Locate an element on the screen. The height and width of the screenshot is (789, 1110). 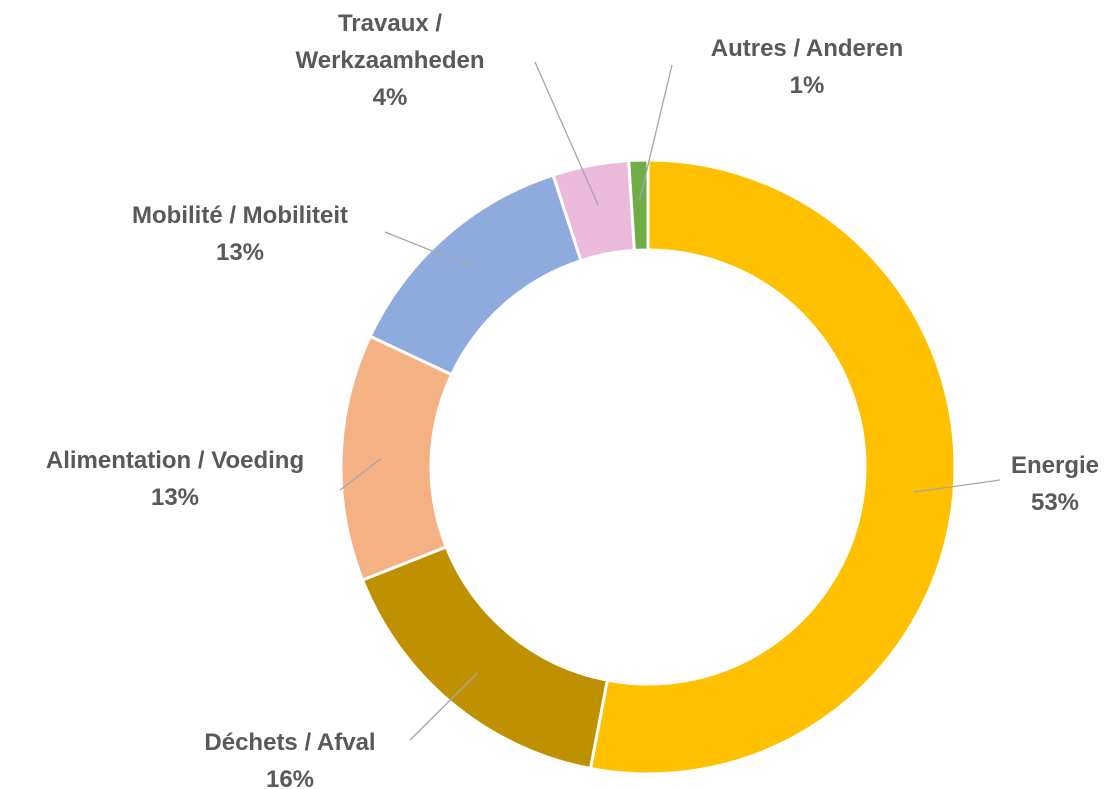
data-label: Alimentation / Voeding 13% is located at coordinates (175, 479).